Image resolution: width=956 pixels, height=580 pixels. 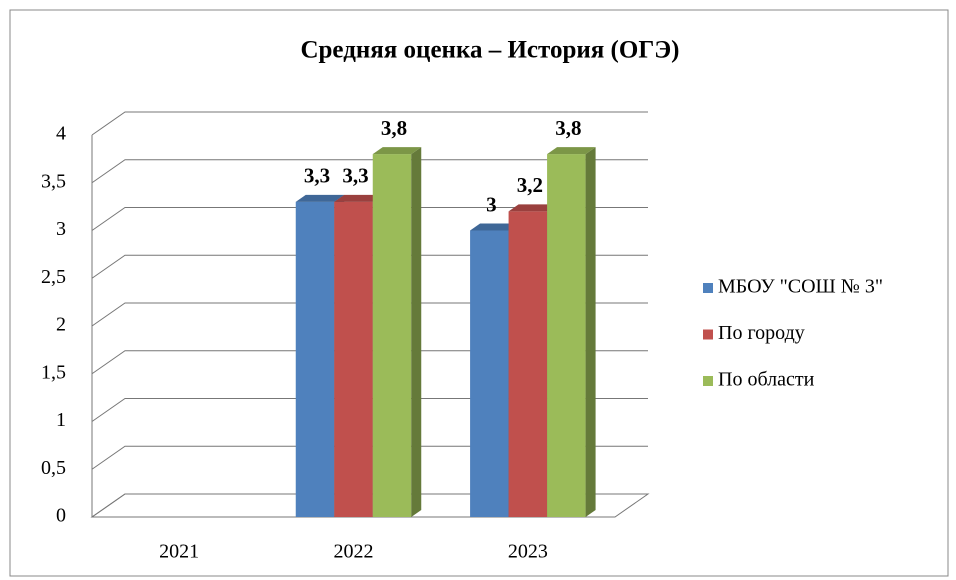 I want to click on y-tick-label: 0,5, so click(x=53, y=468).